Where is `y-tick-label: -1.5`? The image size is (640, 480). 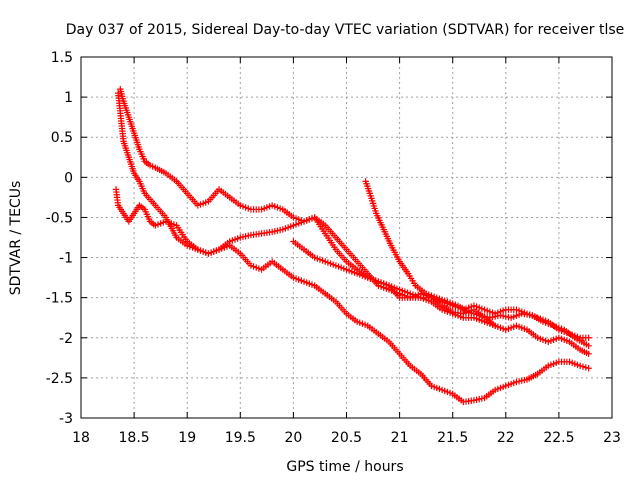 y-tick-label: -1.5 is located at coordinates (59, 299).